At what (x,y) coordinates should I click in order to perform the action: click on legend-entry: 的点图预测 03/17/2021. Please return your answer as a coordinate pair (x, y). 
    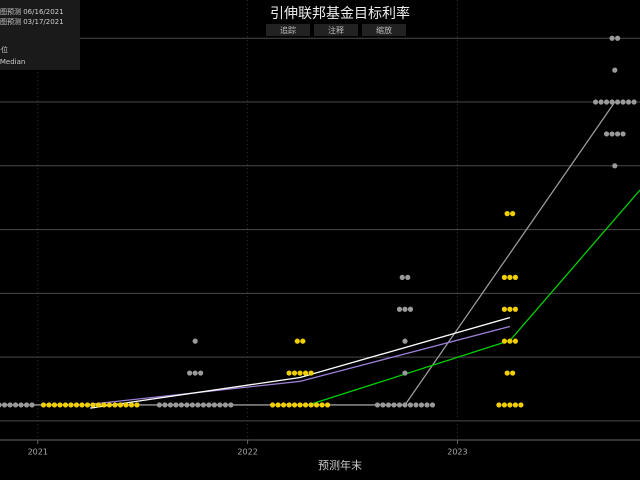
    Looking at the image, I should click on (32, 21).